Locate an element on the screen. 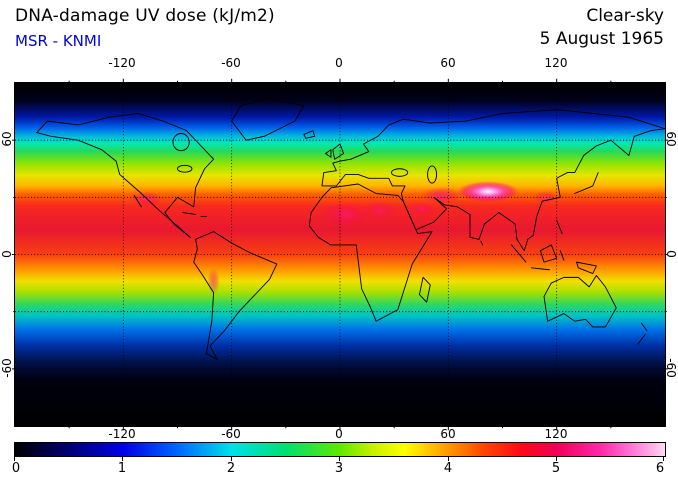 This screenshot has width=678, height=480. hudson-bay is located at coordinates (181, 141).